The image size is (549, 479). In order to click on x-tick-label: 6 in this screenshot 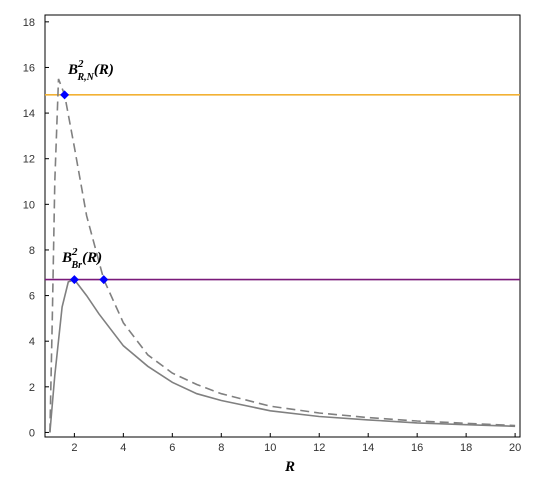, I will do `click(172, 448)`.